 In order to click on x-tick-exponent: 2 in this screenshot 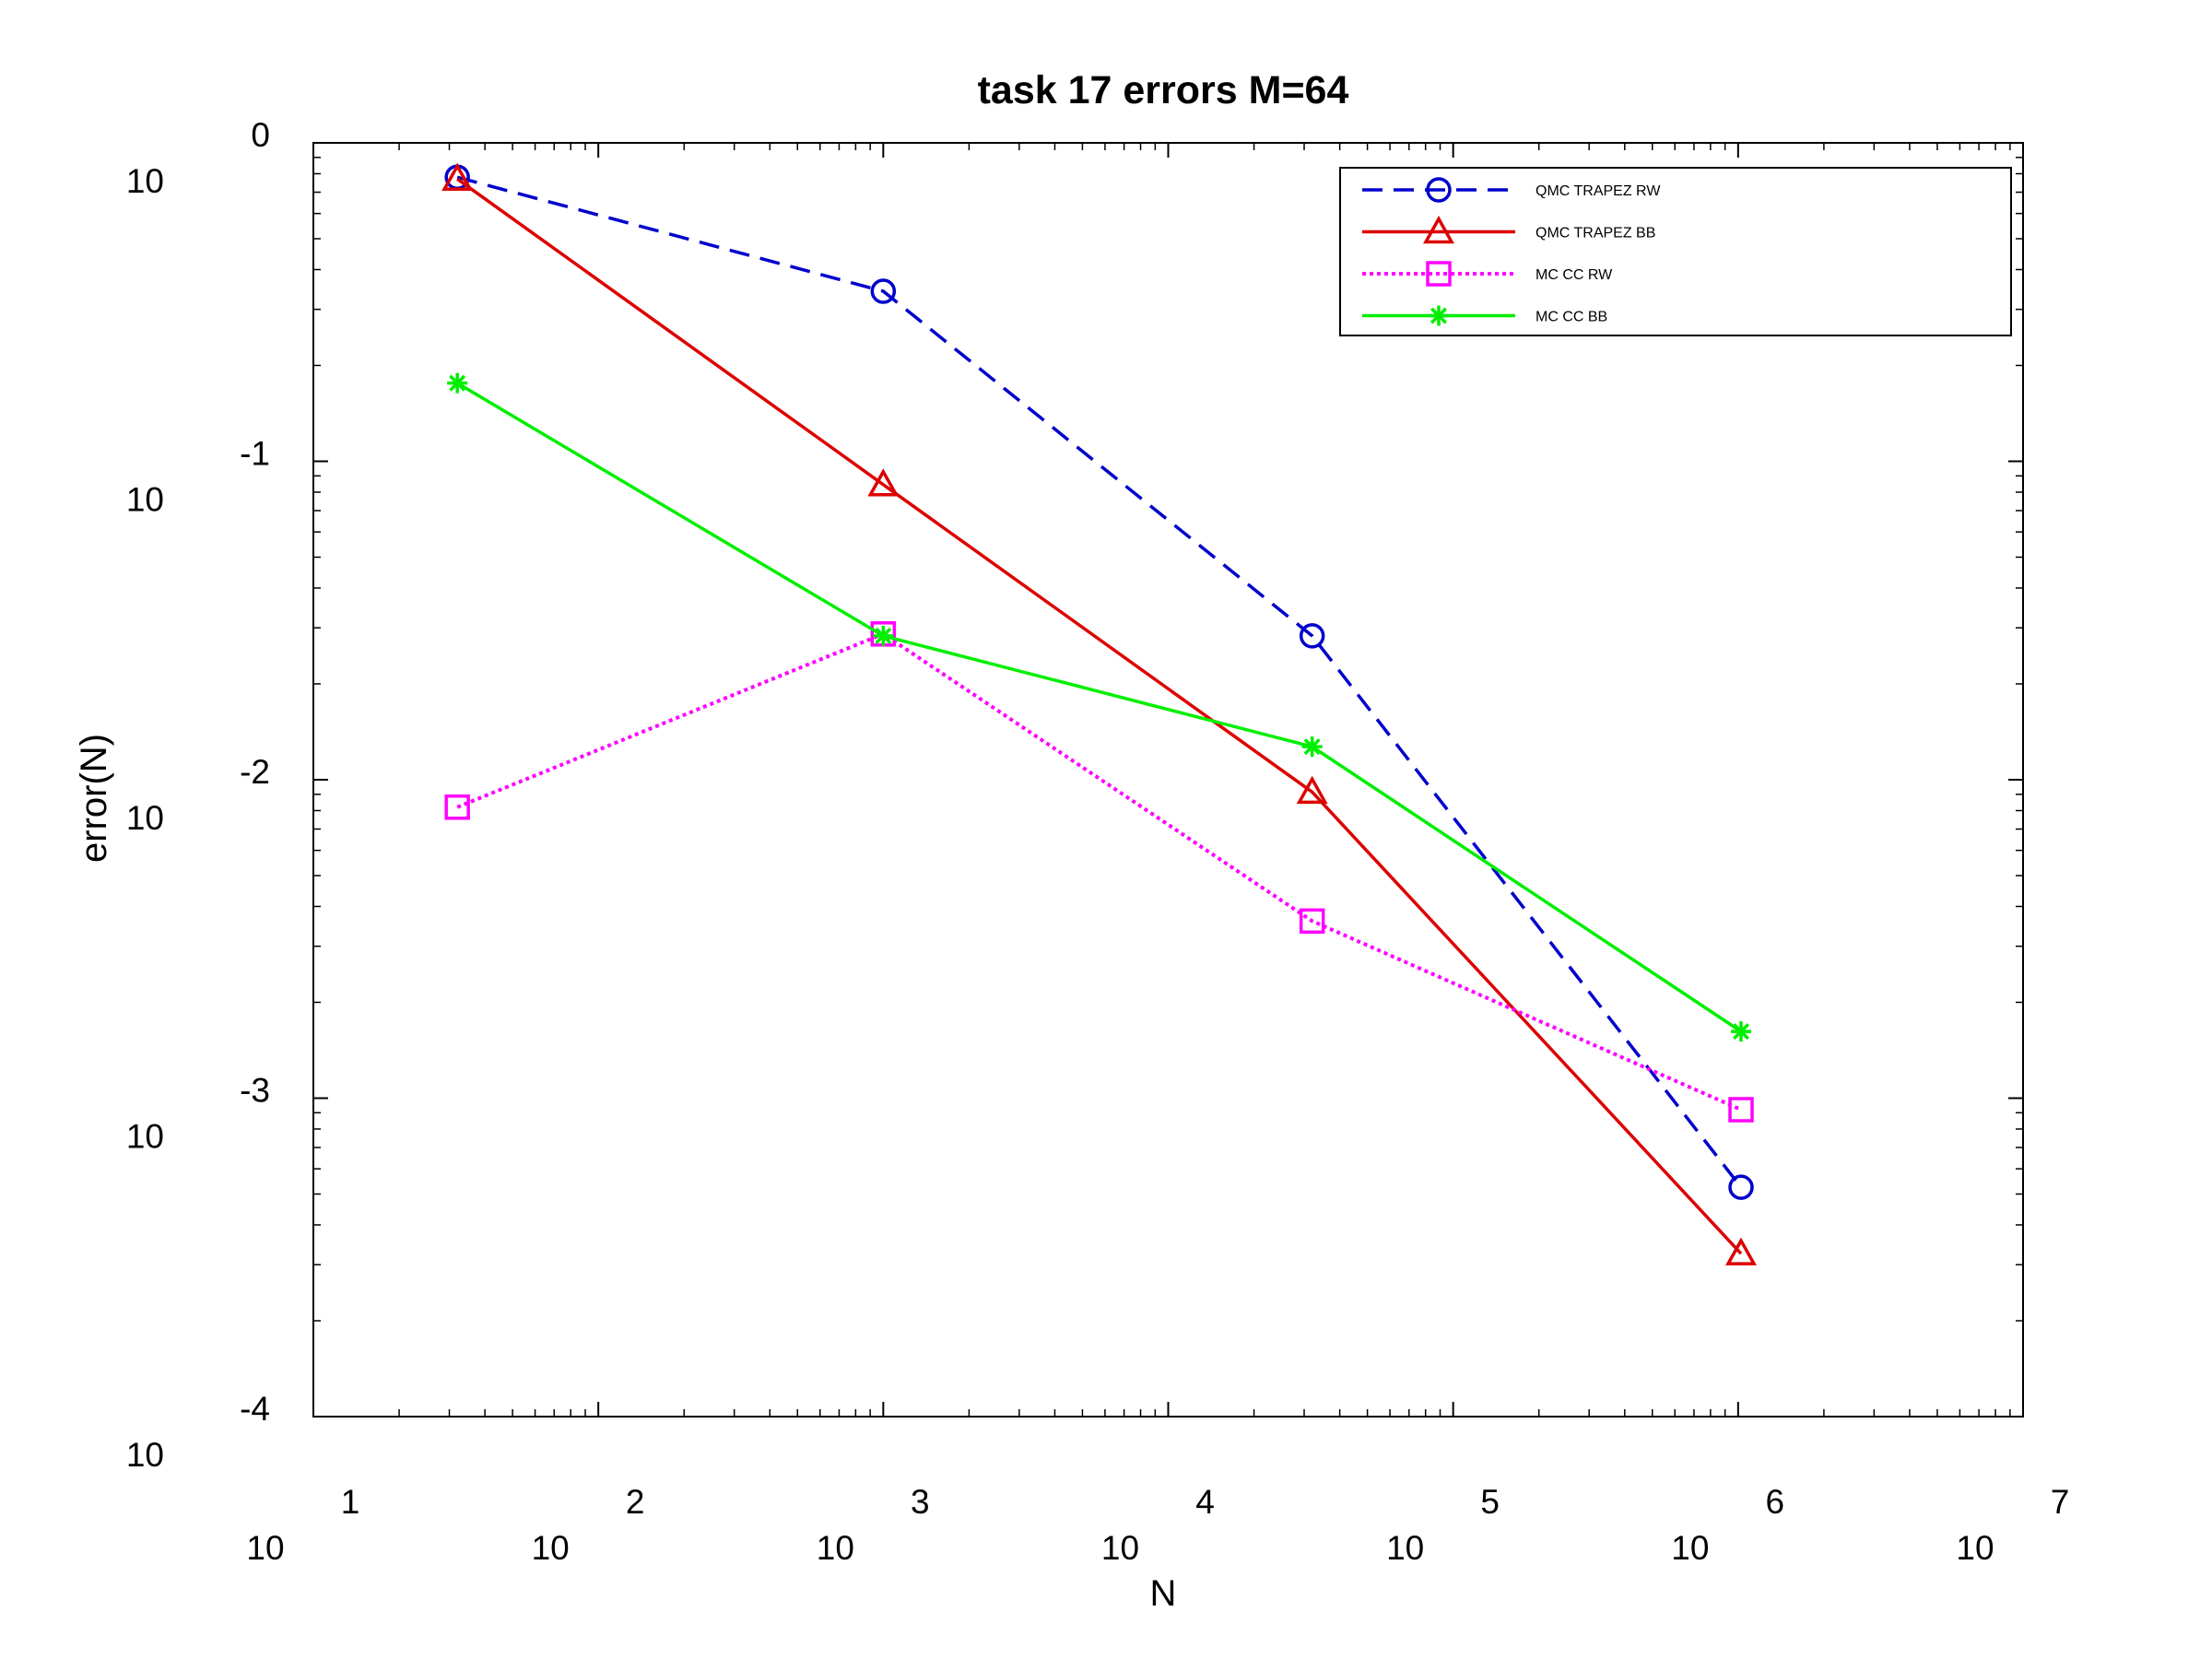, I will do `click(635, 1502)`.